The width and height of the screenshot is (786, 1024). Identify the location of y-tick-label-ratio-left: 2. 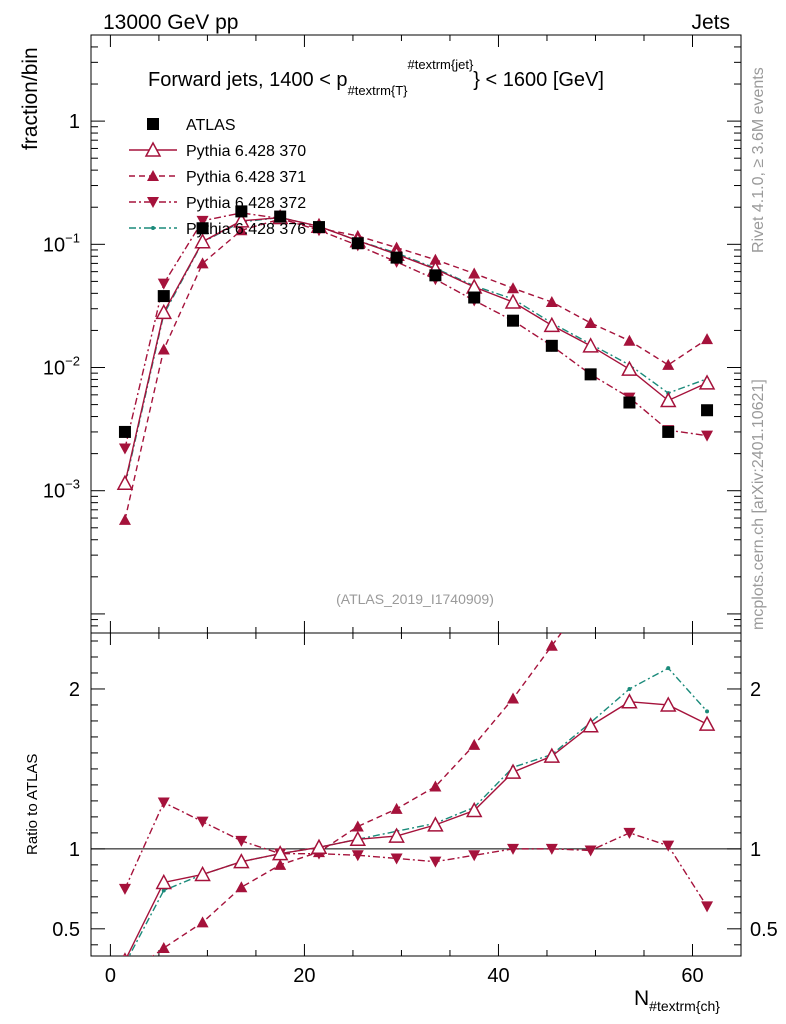
(74, 690).